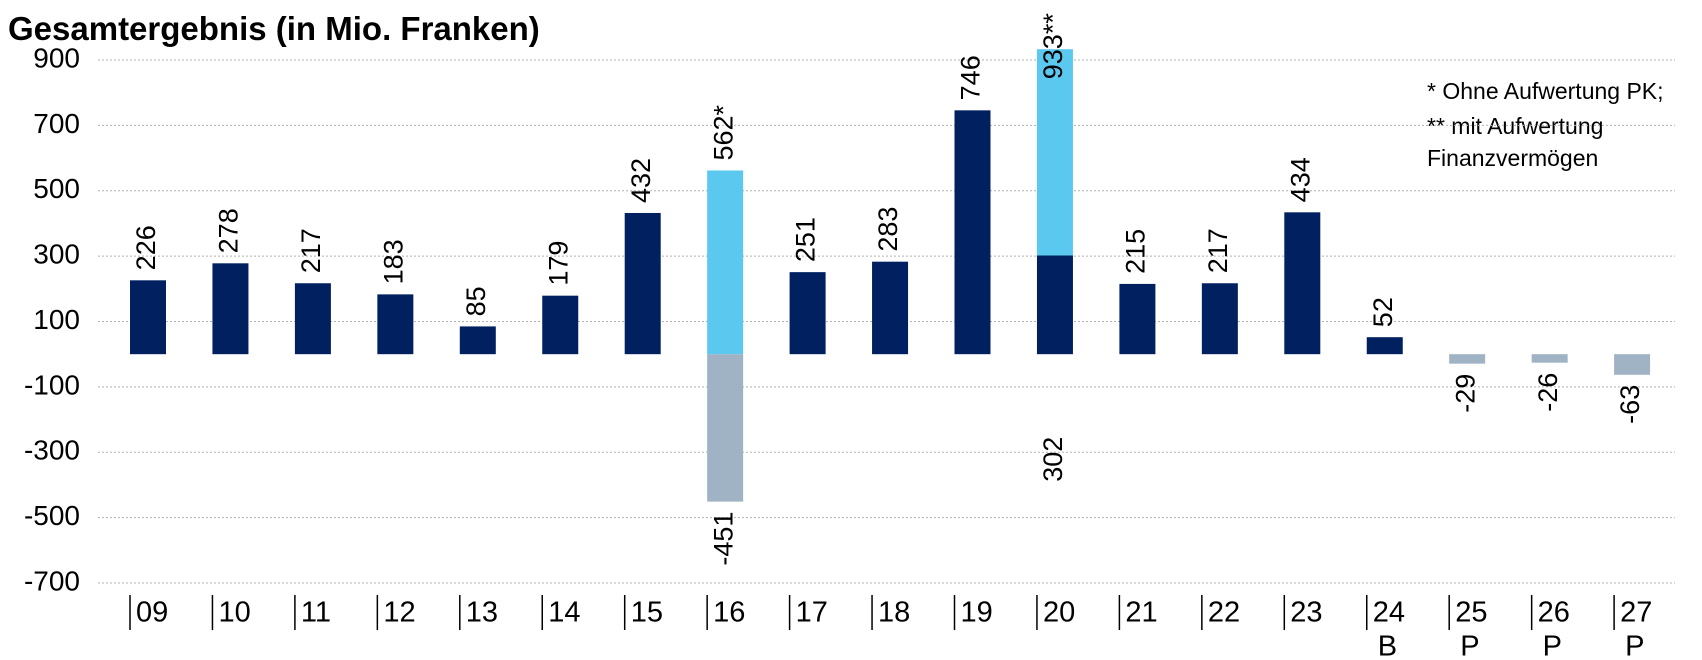 Image resolution: width=1702 pixels, height=660 pixels. I want to click on y-tick-label: -700, so click(52, 580).